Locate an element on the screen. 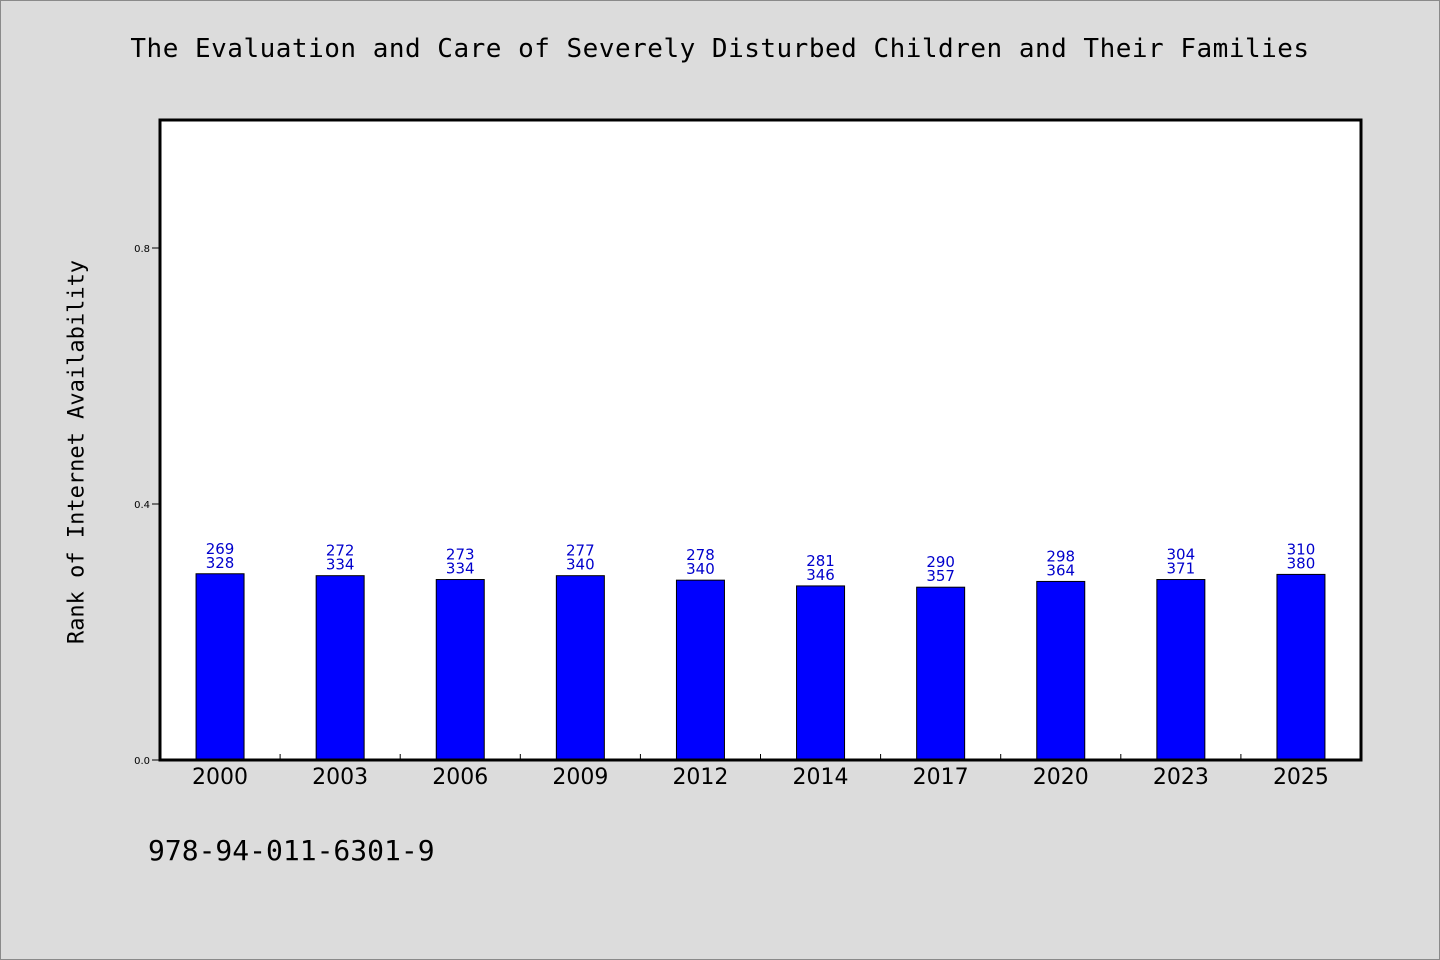 This screenshot has width=1440, height=960. bar-label-bottom: 357 is located at coordinates (940, 576).